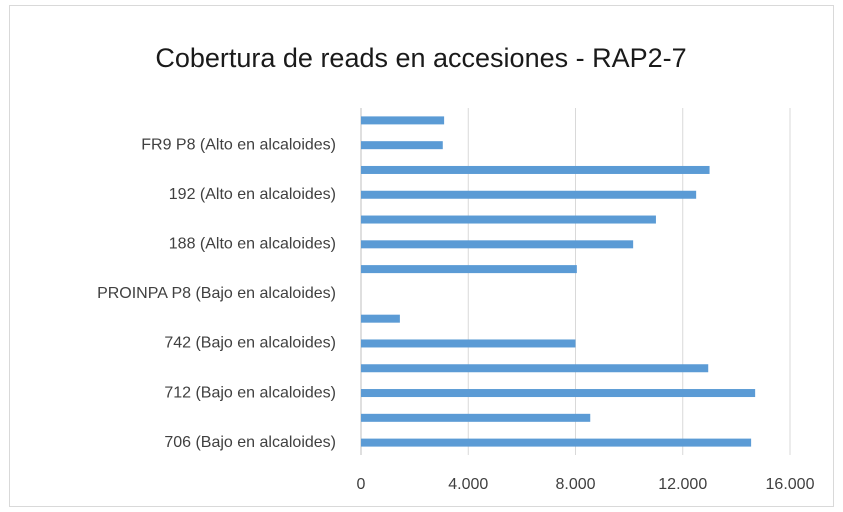 This screenshot has height=512, width=843. Describe the element at coordinates (250, 442) in the screenshot. I see `y-tick-label: 706 (Bajo en alcaloides)` at that location.